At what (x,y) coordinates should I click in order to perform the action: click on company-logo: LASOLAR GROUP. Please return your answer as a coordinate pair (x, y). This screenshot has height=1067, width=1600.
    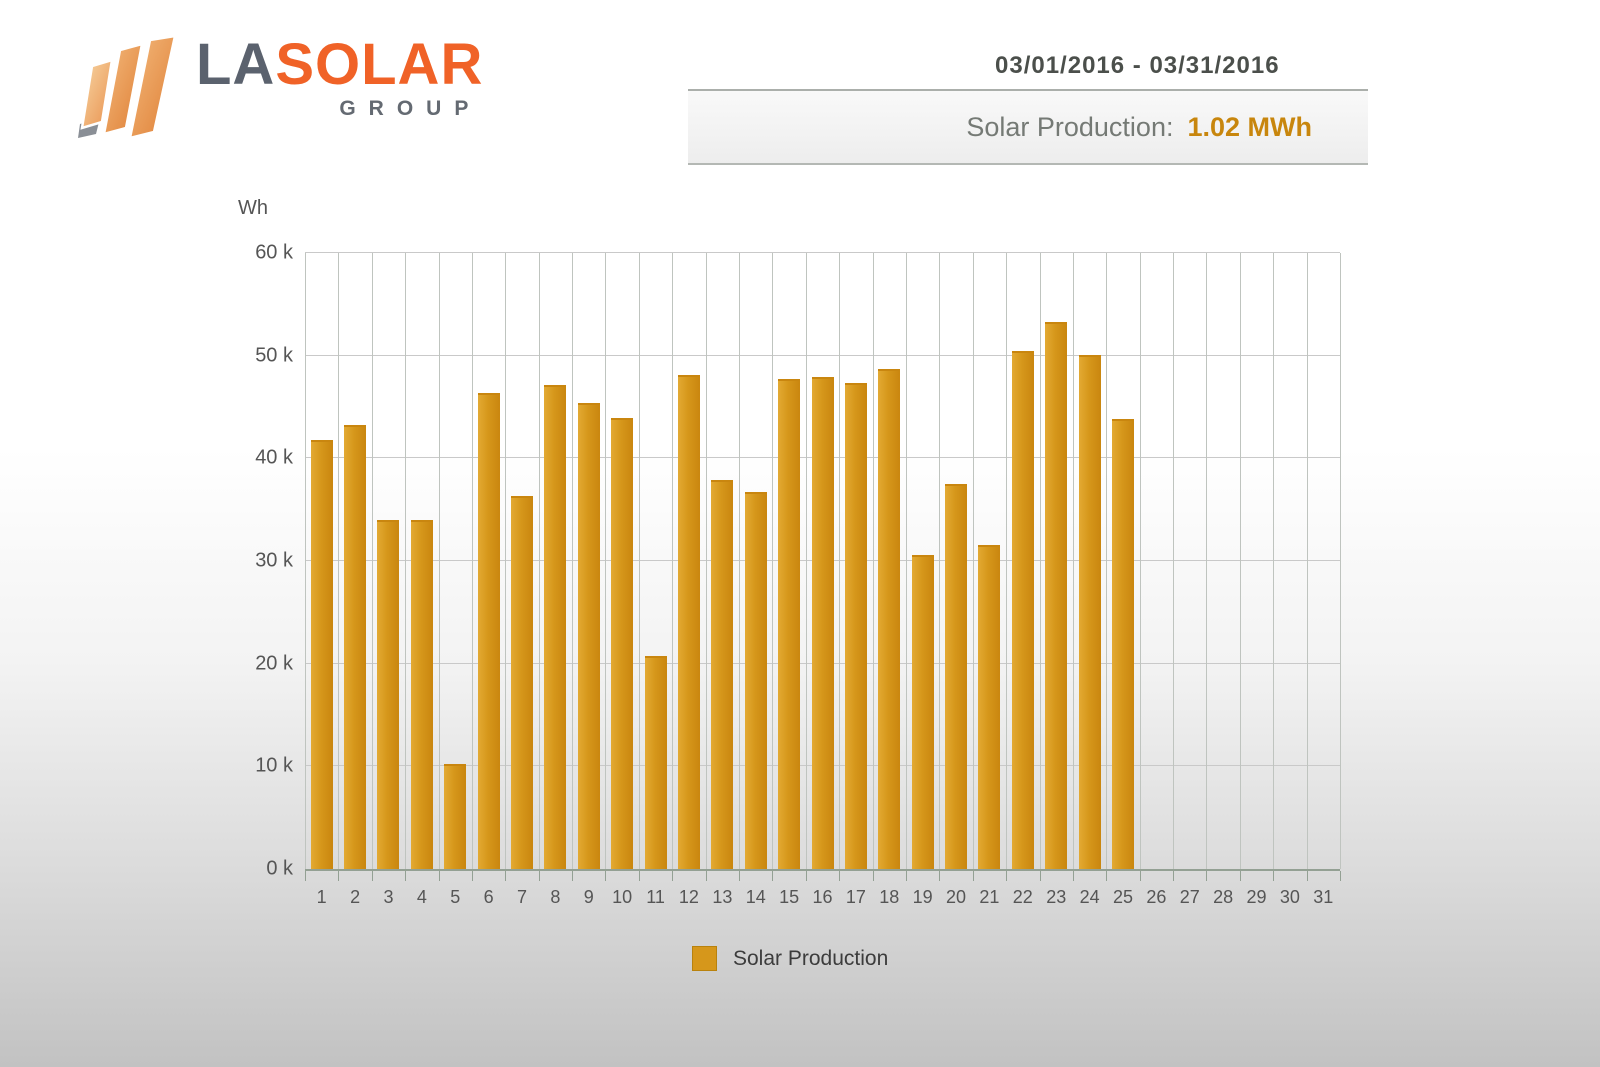
    Looking at the image, I should click on (280, 89).